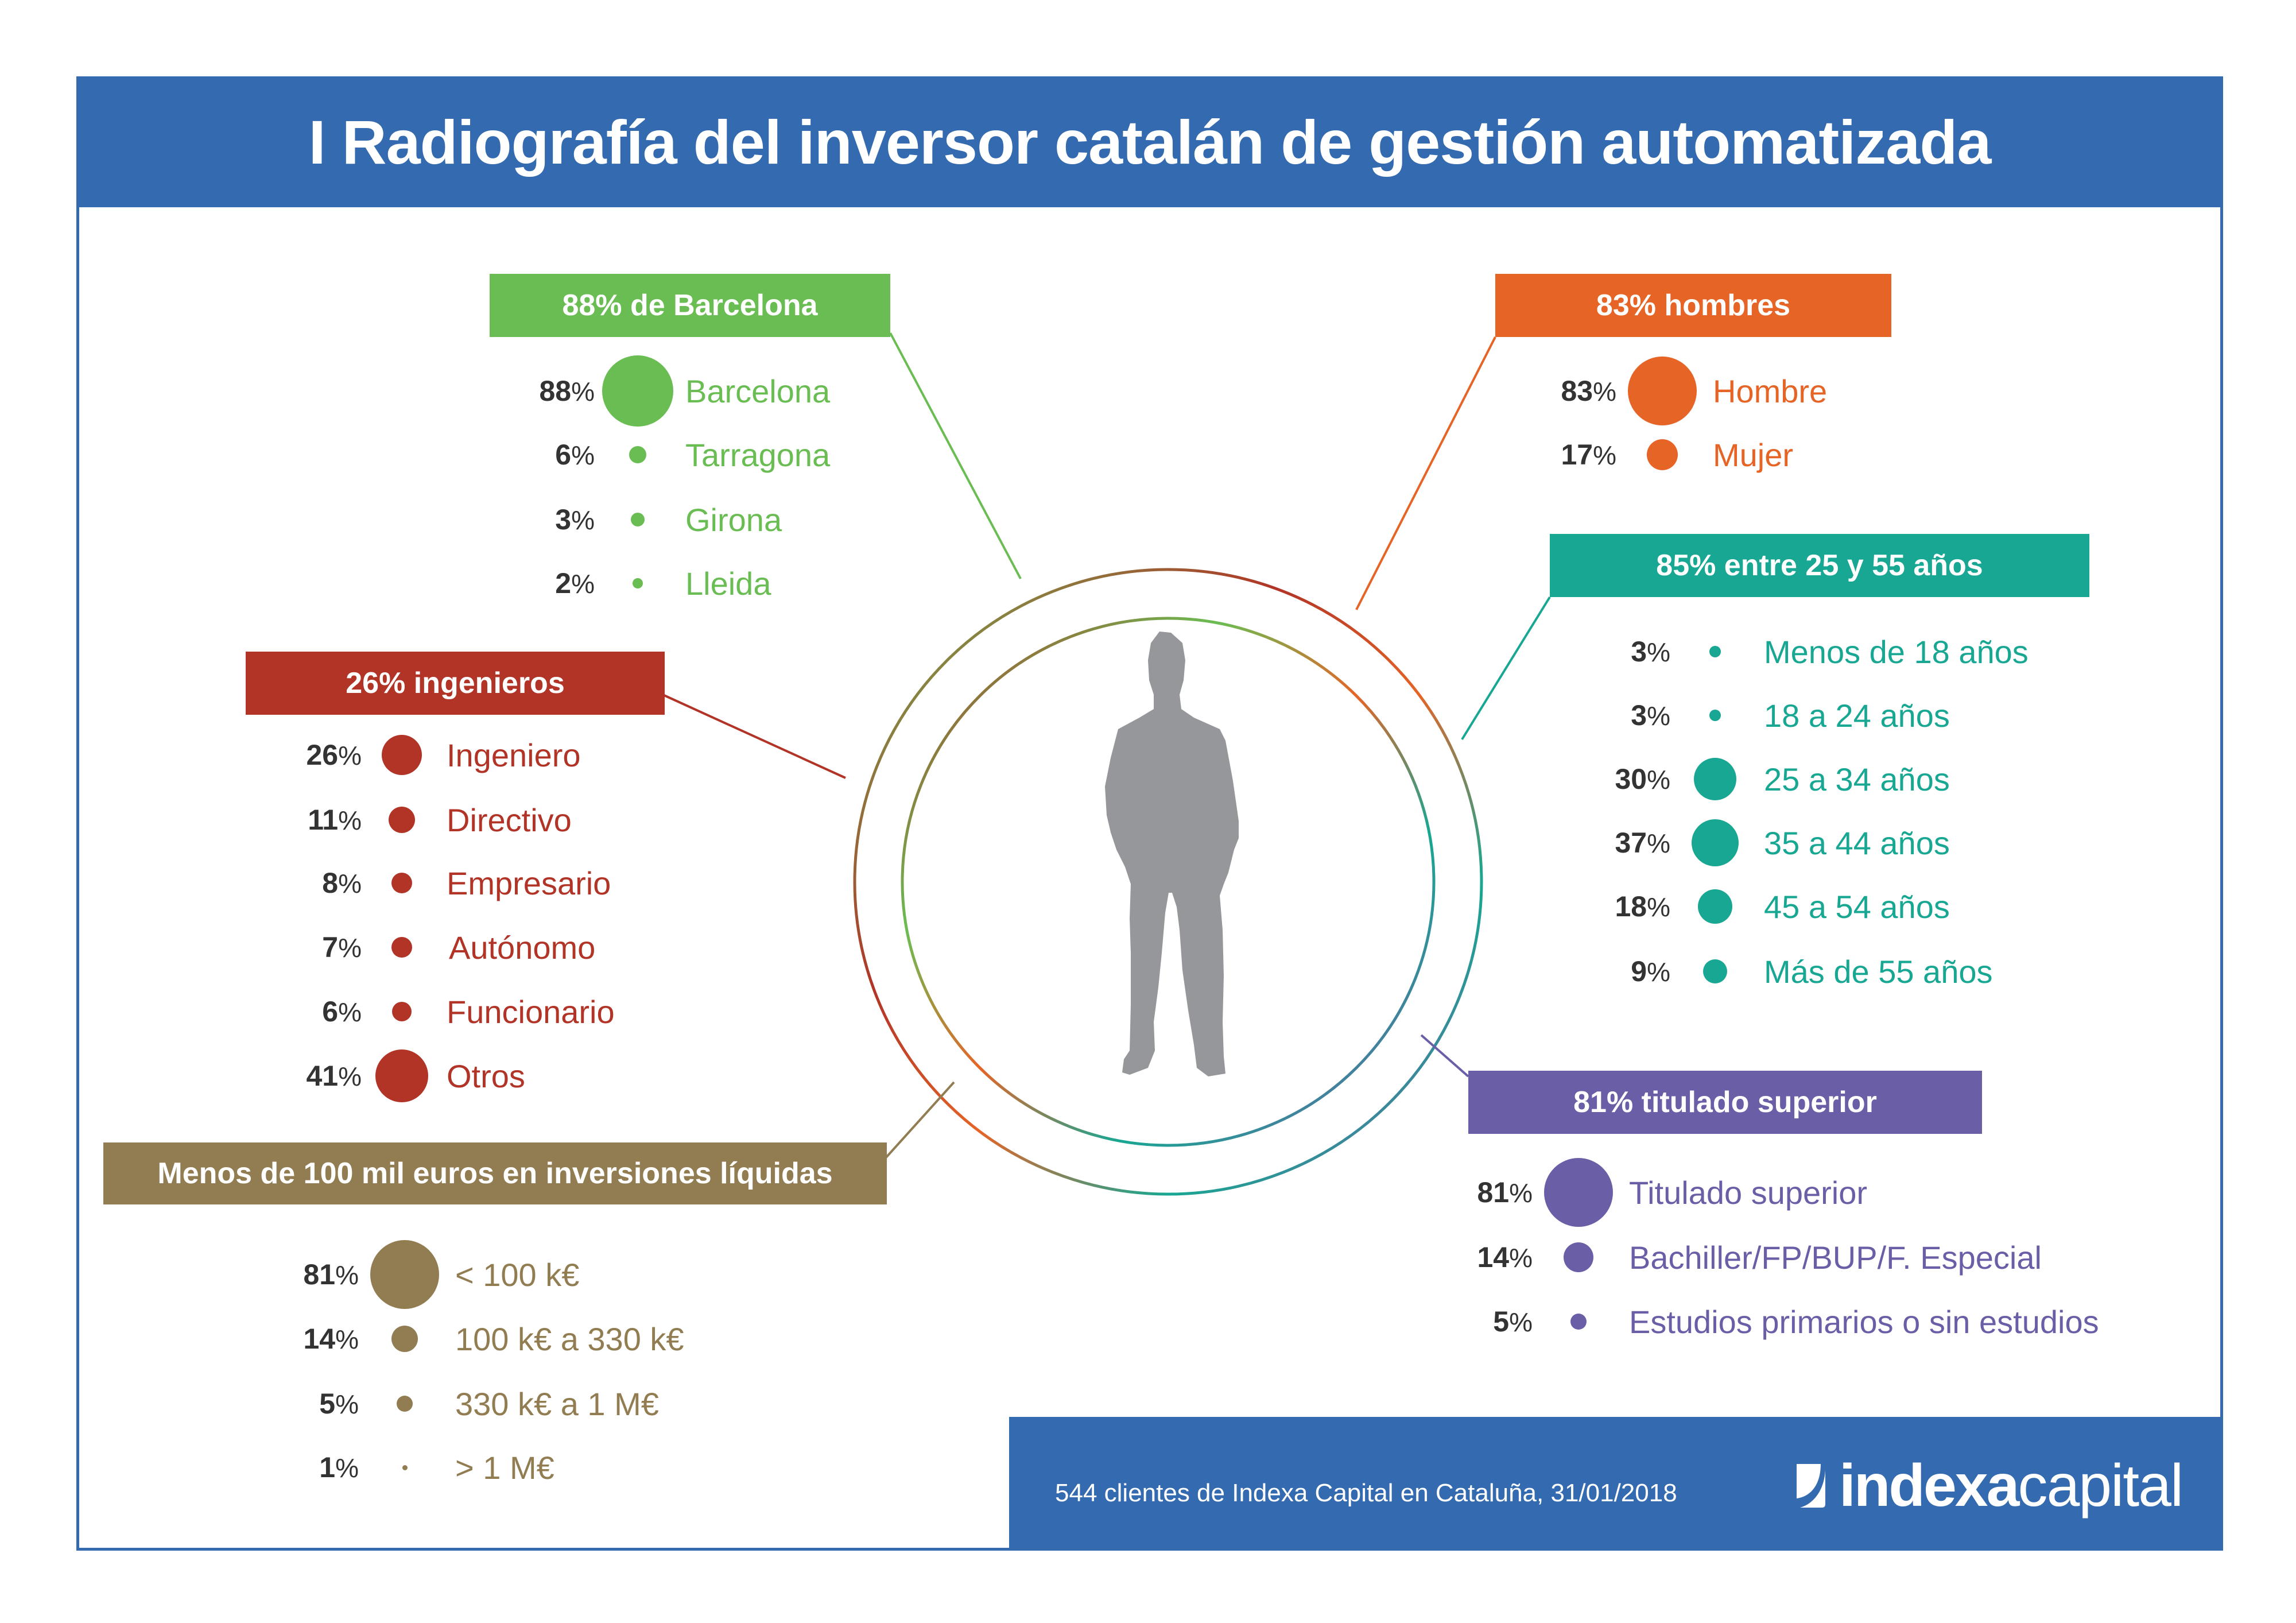 The width and height of the screenshot is (2296, 1623). What do you see at coordinates (1513, 1322) in the screenshot?
I see `percent-value: 5%` at bounding box center [1513, 1322].